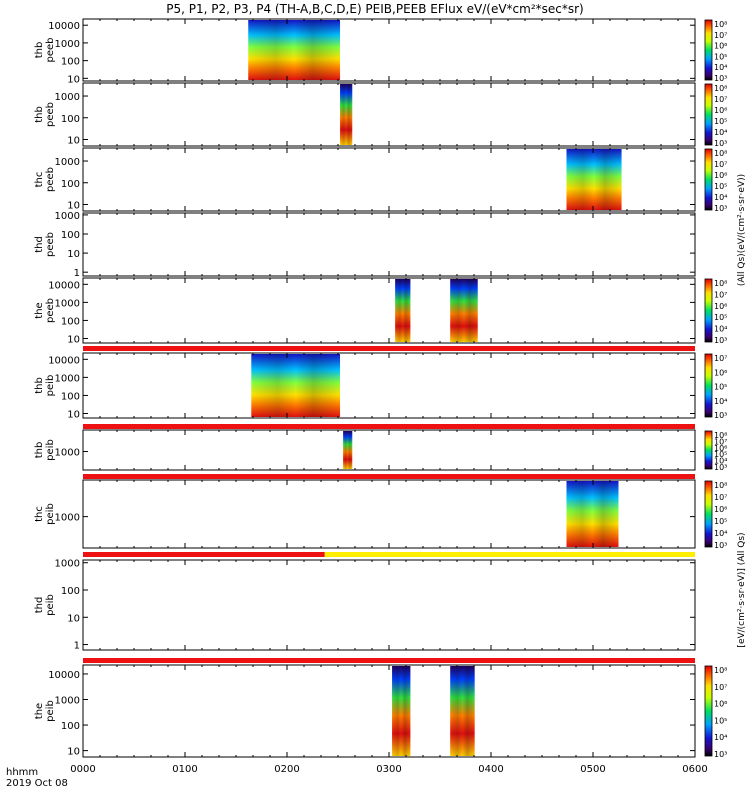 This screenshot has width=750, height=804. Describe the element at coordinates (720, 454) in the screenshot. I see `colorbar-tick-label-6-2: 10⁵` at that location.